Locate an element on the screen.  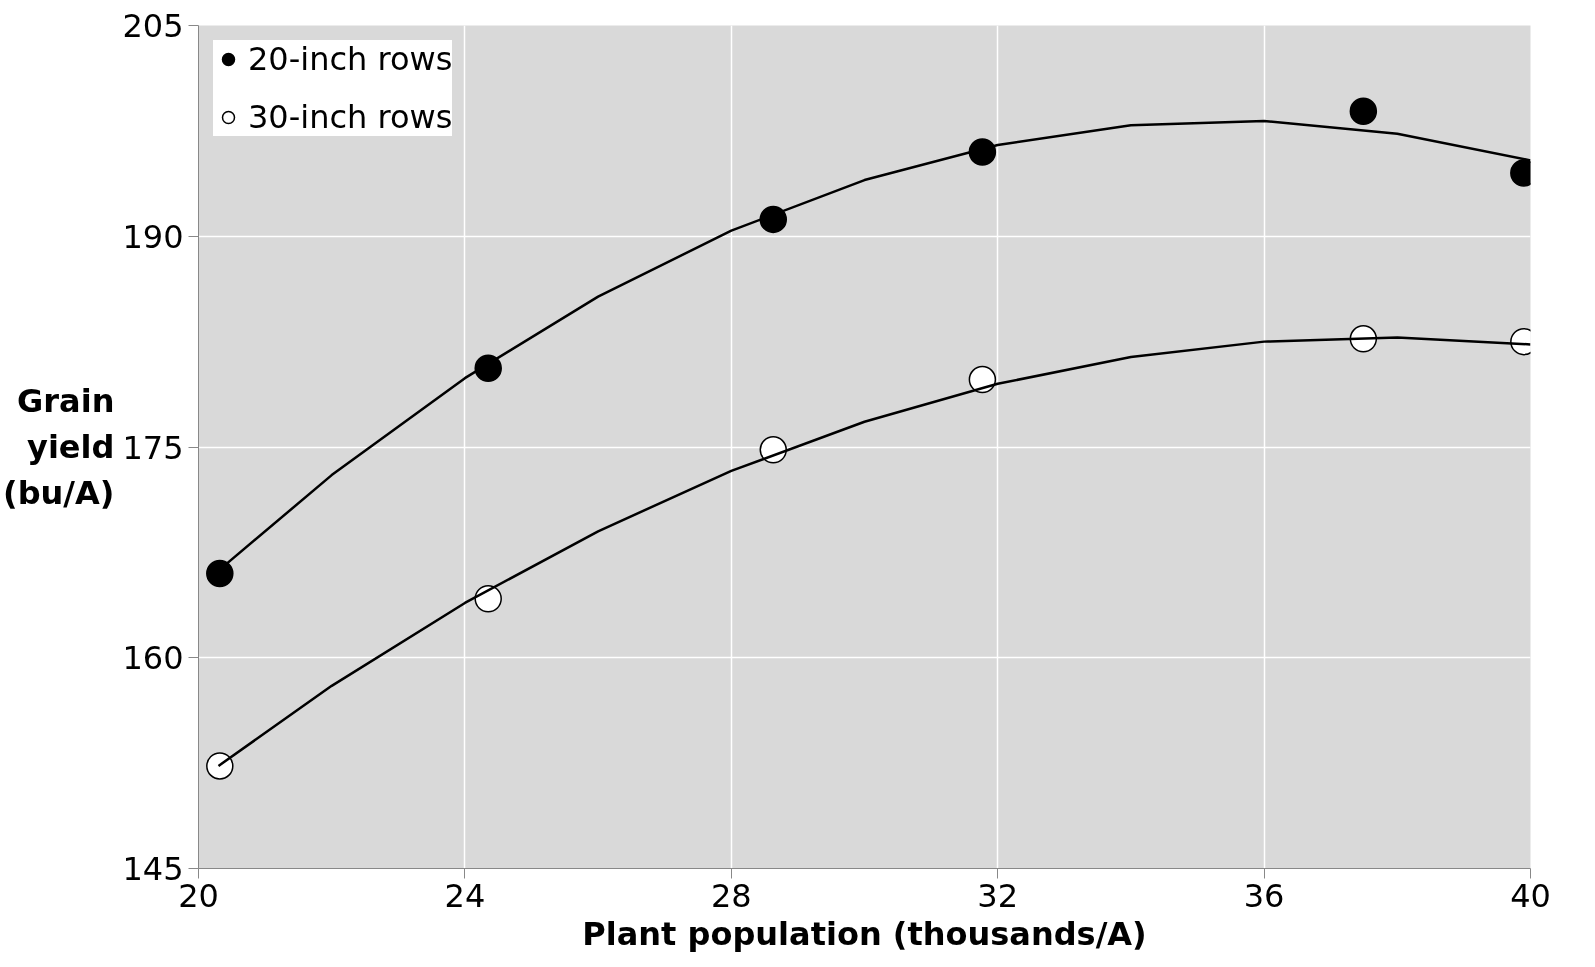
x-tick-label: 32 is located at coordinates (998, 895).